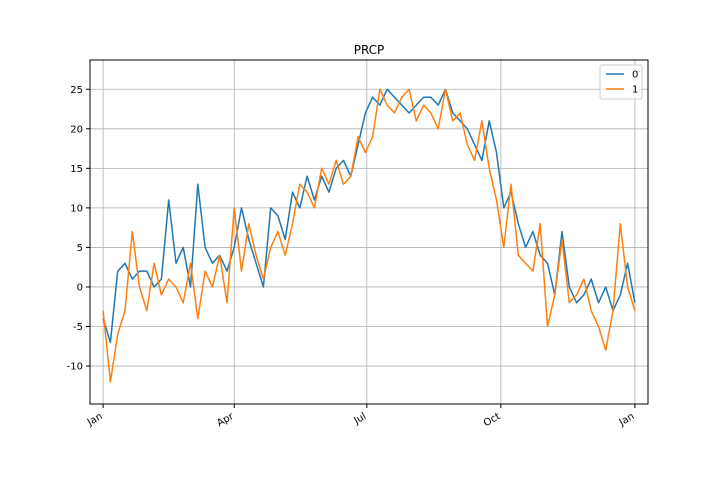 This screenshot has width=720, height=504. Describe the element at coordinates (359, 419) in the screenshot. I see `x-tick-label: Jul` at that location.